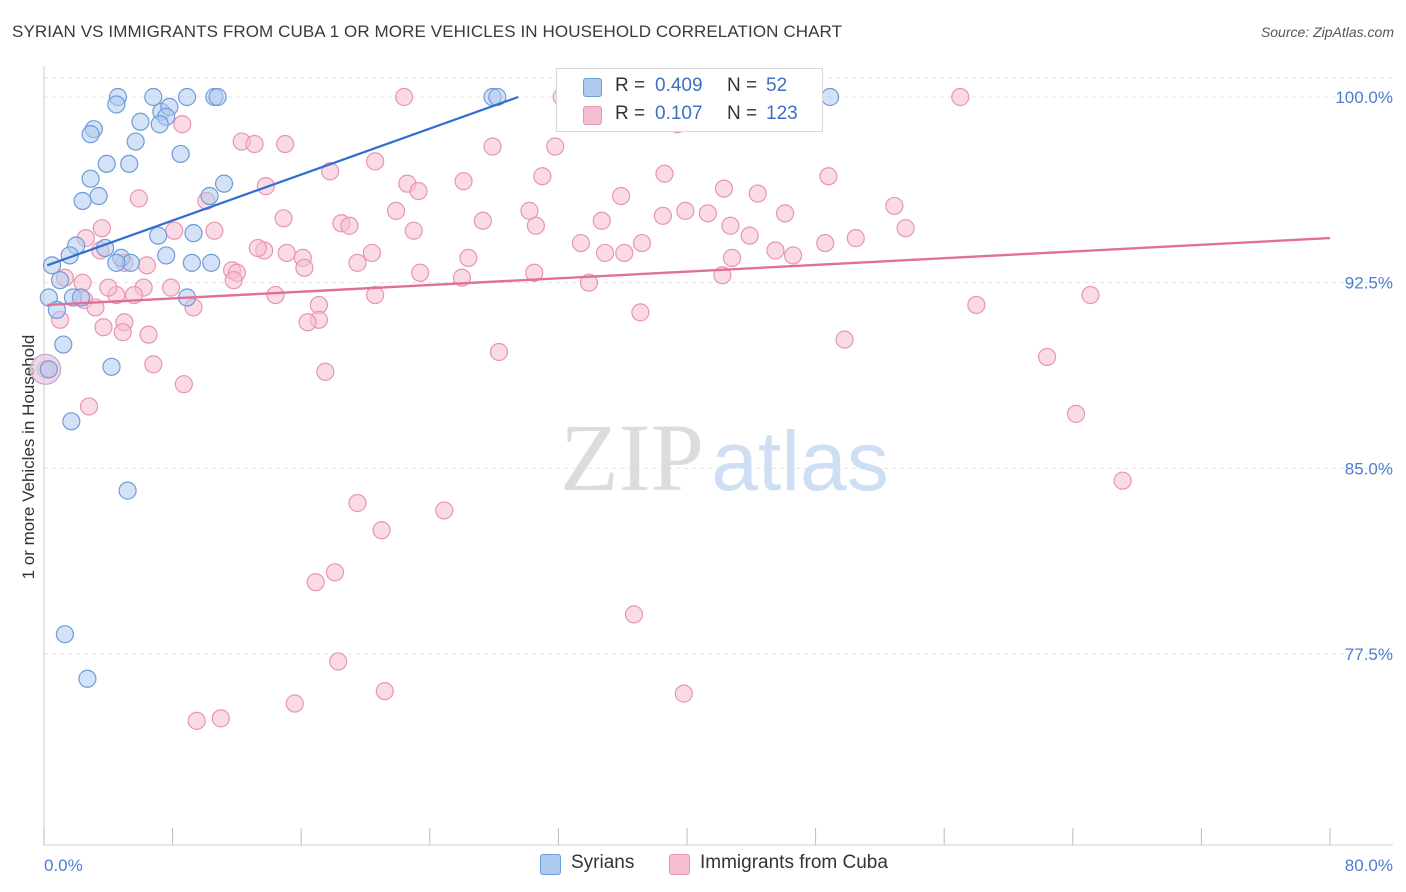 The width and height of the screenshot is (1406, 892). What do you see at coordinates (794, 862) in the screenshot?
I see `bottom-legend-label-cuba: Immigrants from Cuba` at bounding box center [794, 862].